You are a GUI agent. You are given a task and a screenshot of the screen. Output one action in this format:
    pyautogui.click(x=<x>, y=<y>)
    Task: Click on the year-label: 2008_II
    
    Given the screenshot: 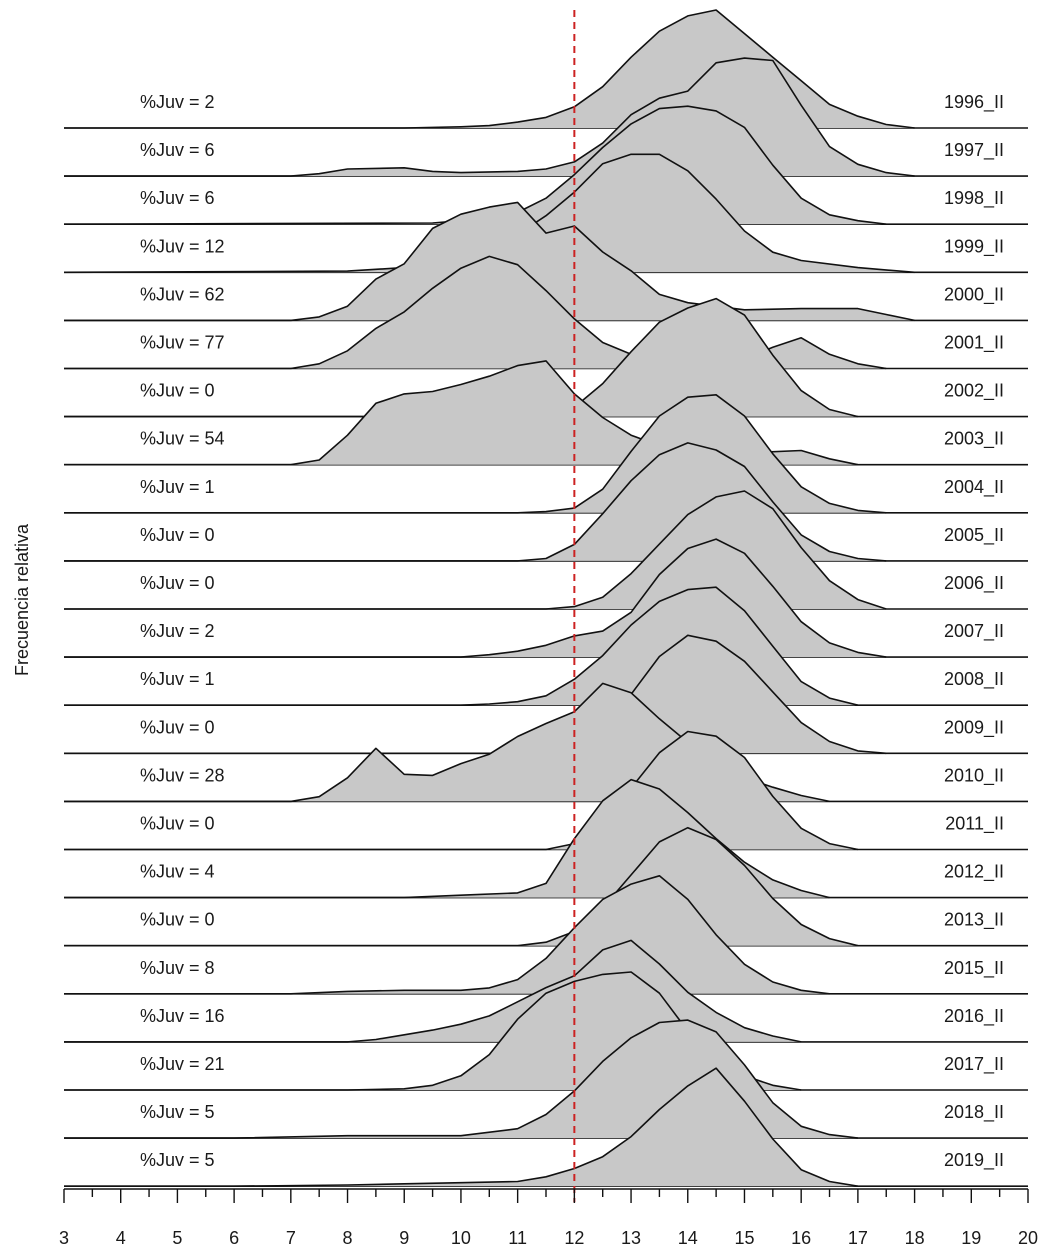 What is the action you would take?
    pyautogui.click(x=974, y=679)
    